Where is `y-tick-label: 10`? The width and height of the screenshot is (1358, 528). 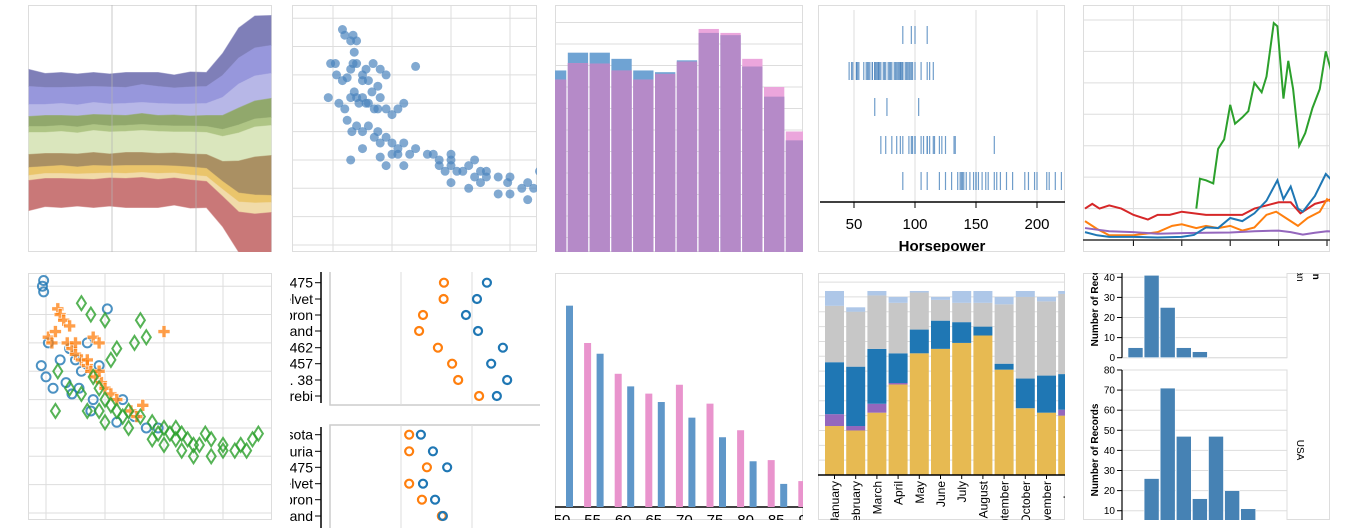 y-tick-label: 10 is located at coordinates (1110, 338).